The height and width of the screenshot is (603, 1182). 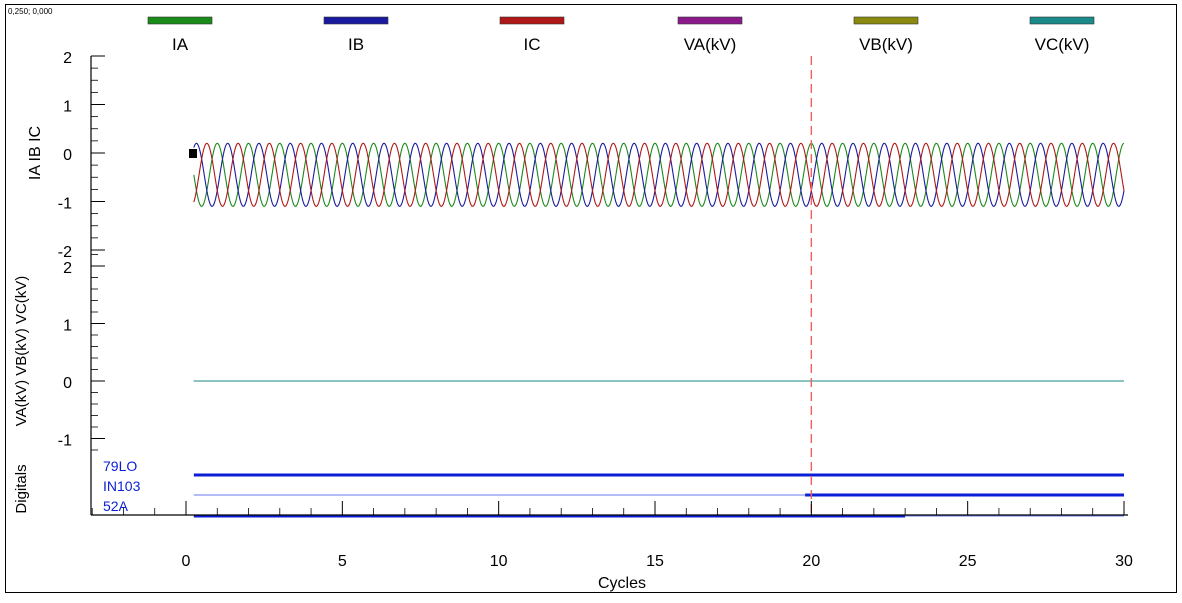 What do you see at coordinates (655, 561) in the screenshot?
I see `x-tick-label: 15` at bounding box center [655, 561].